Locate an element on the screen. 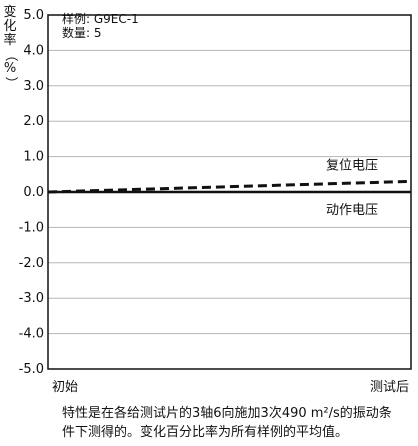 The width and height of the screenshot is (418, 446). series-lines is located at coordinates (229, 186).